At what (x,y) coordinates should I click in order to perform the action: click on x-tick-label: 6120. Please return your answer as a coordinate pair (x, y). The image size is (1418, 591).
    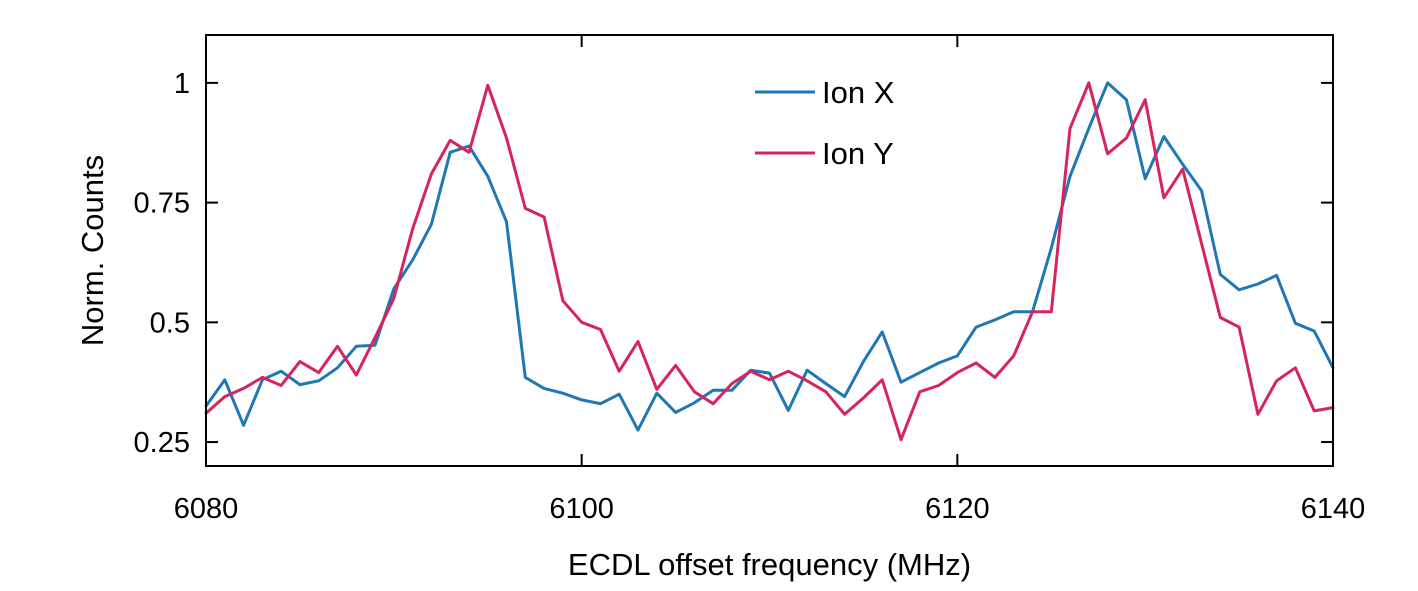
    Looking at the image, I should click on (957, 509).